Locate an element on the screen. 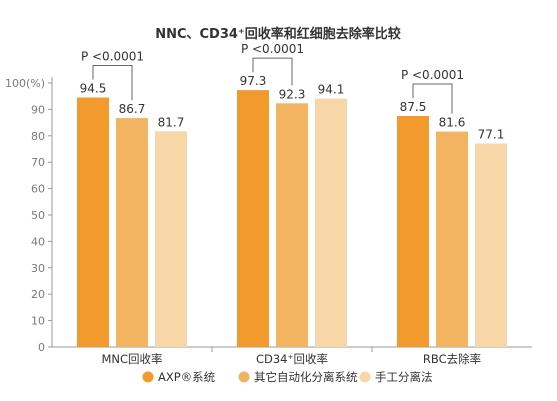  legend-label: 其它自动化分离系统 is located at coordinates (306, 377).